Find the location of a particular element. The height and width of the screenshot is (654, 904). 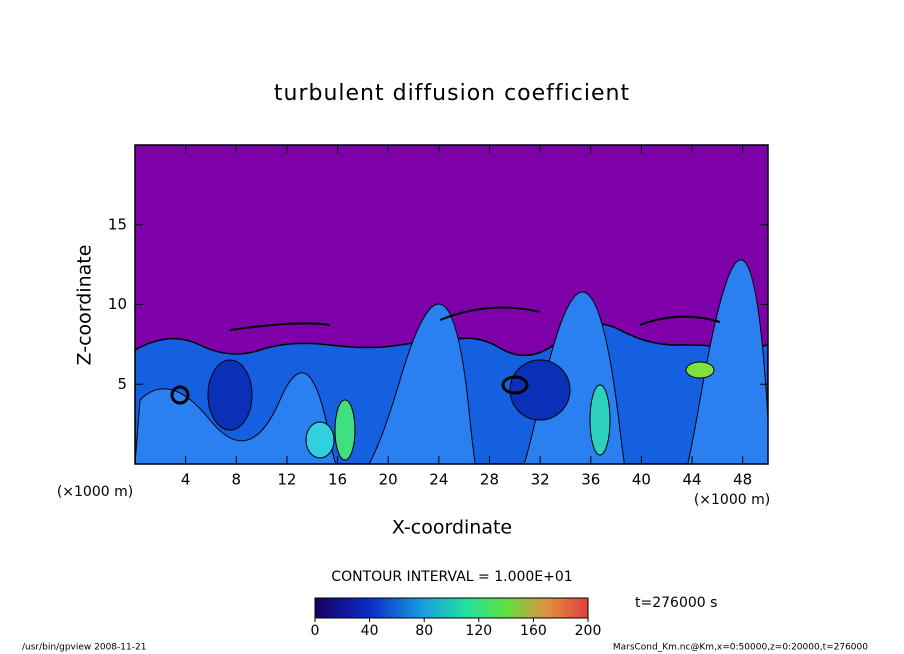

x-tick-label: 32 is located at coordinates (540, 480).